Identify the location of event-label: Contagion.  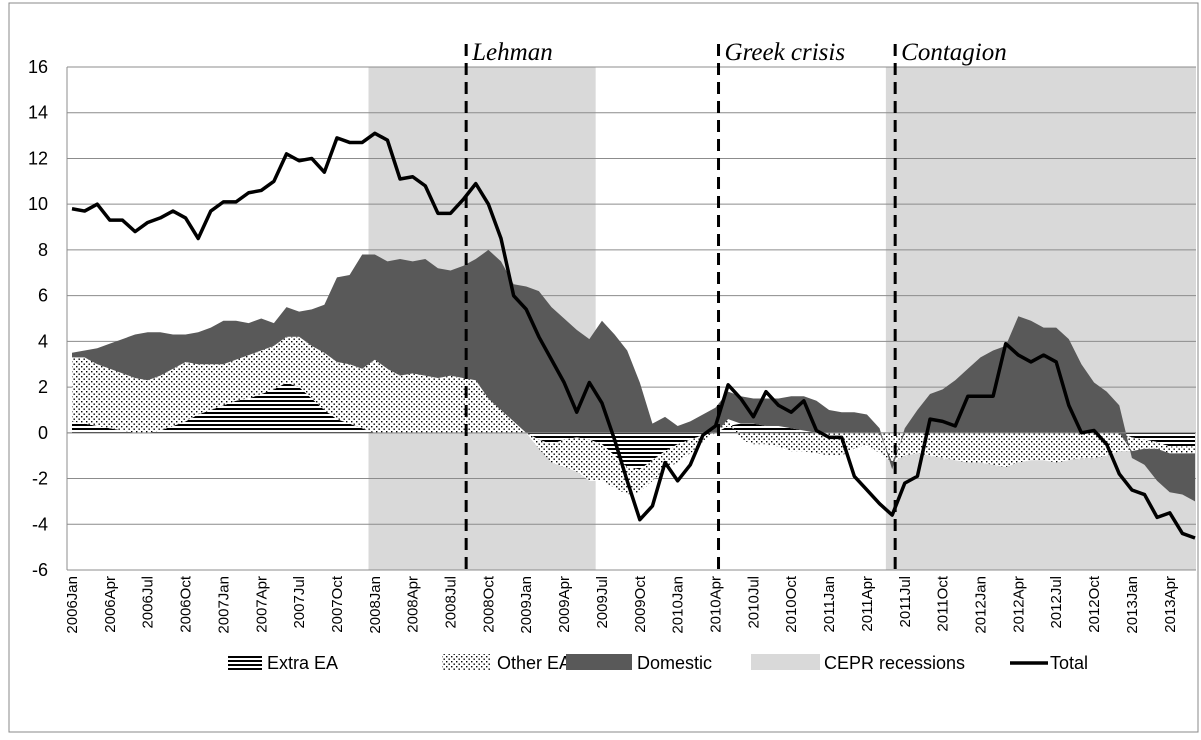
(954, 52).